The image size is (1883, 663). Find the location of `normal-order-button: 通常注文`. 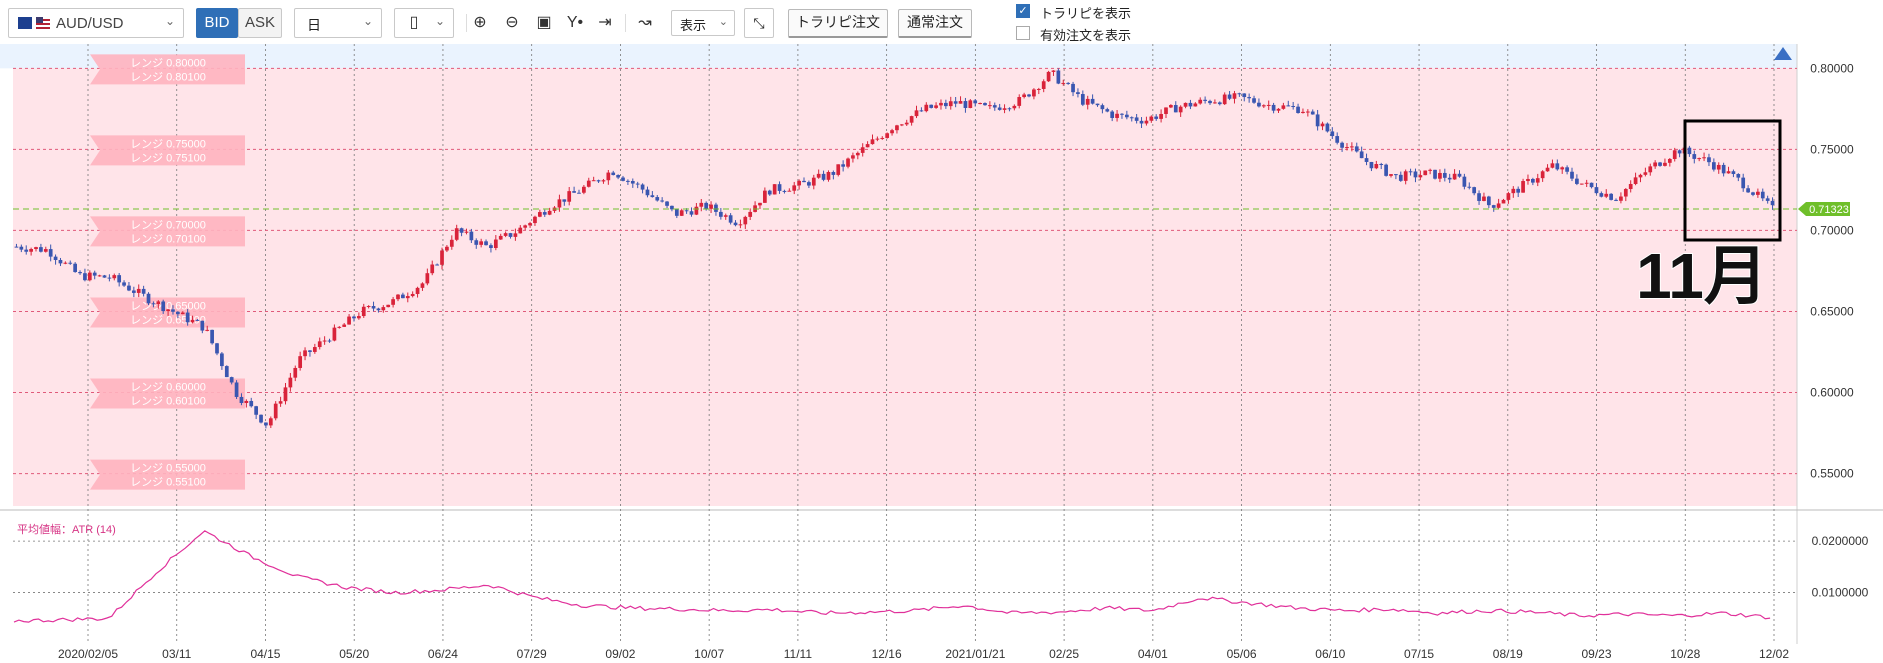

normal-order-button: 通常注文 is located at coordinates (935, 23).